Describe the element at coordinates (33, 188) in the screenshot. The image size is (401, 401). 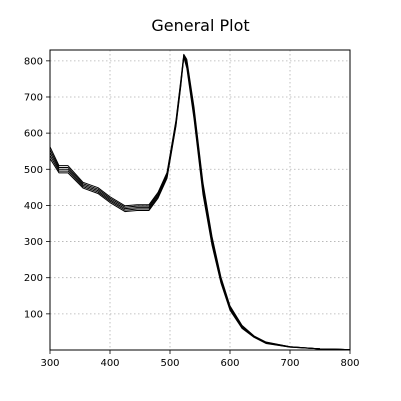
I see `y-tick-labels: 100 200 300 400 500 600 700 800` at that location.